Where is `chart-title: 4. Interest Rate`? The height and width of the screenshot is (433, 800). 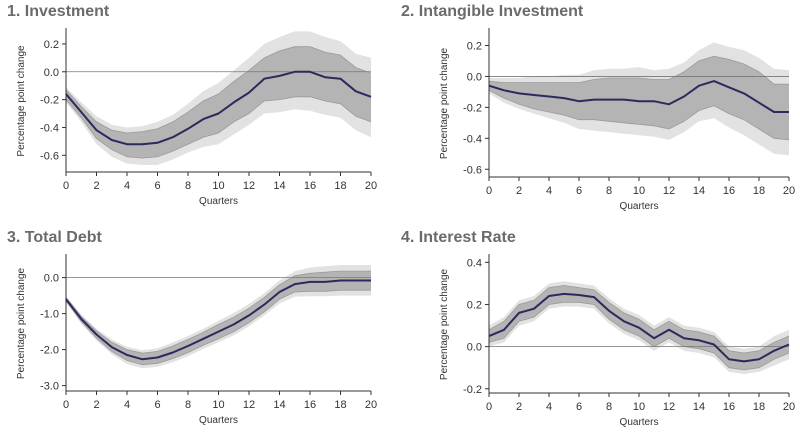
chart-title: 4. Interest Rate is located at coordinates (458, 237).